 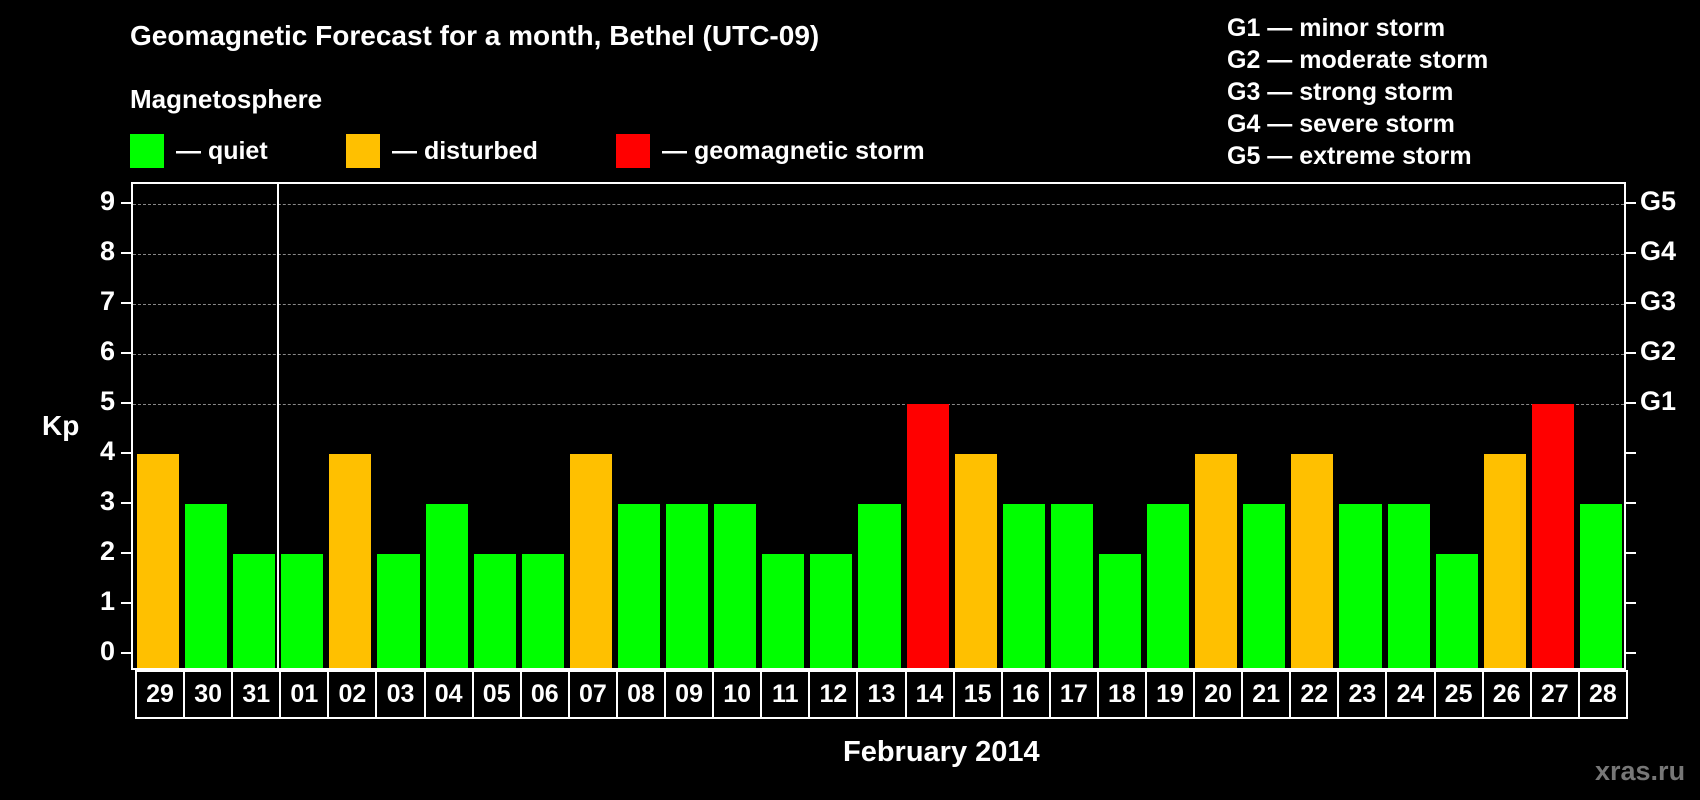 I want to click on date-cell-13: 13, so click(x=882, y=694).